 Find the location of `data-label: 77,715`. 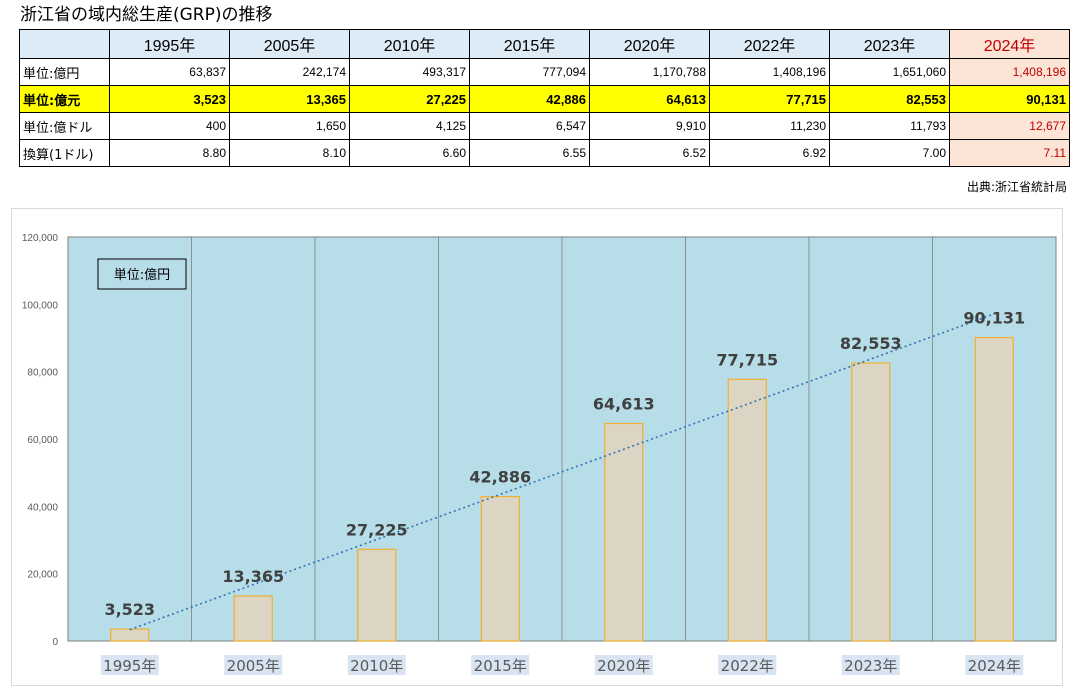

data-label: 77,715 is located at coordinates (747, 359).